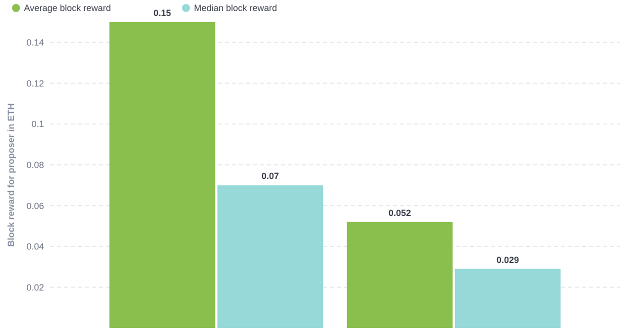 This screenshot has width=640, height=334. I want to click on legend-label: Median block reward, so click(236, 8).